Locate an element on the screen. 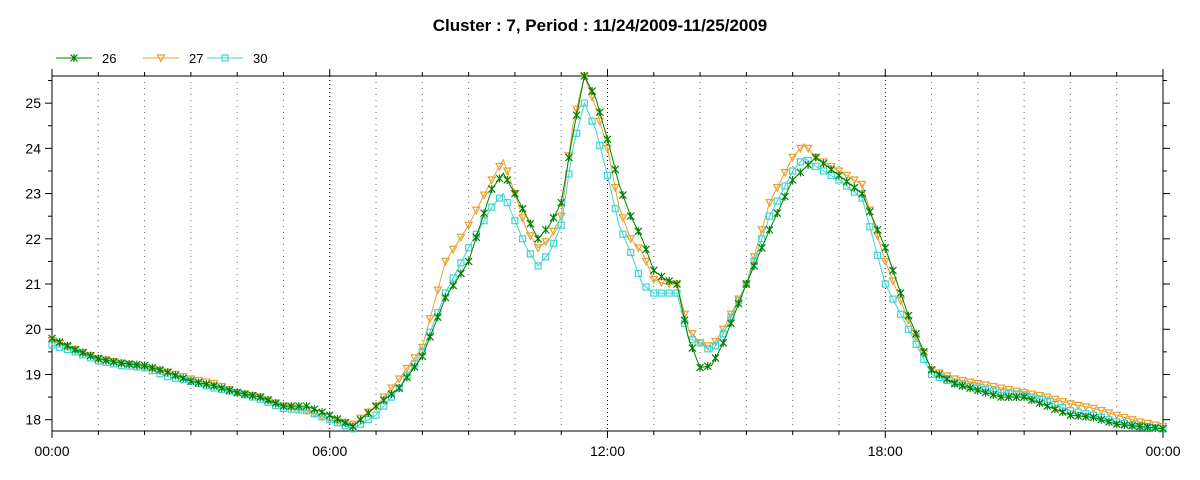 This screenshot has height=480, width=1200. y-tick-label: 19 is located at coordinates (33, 374).